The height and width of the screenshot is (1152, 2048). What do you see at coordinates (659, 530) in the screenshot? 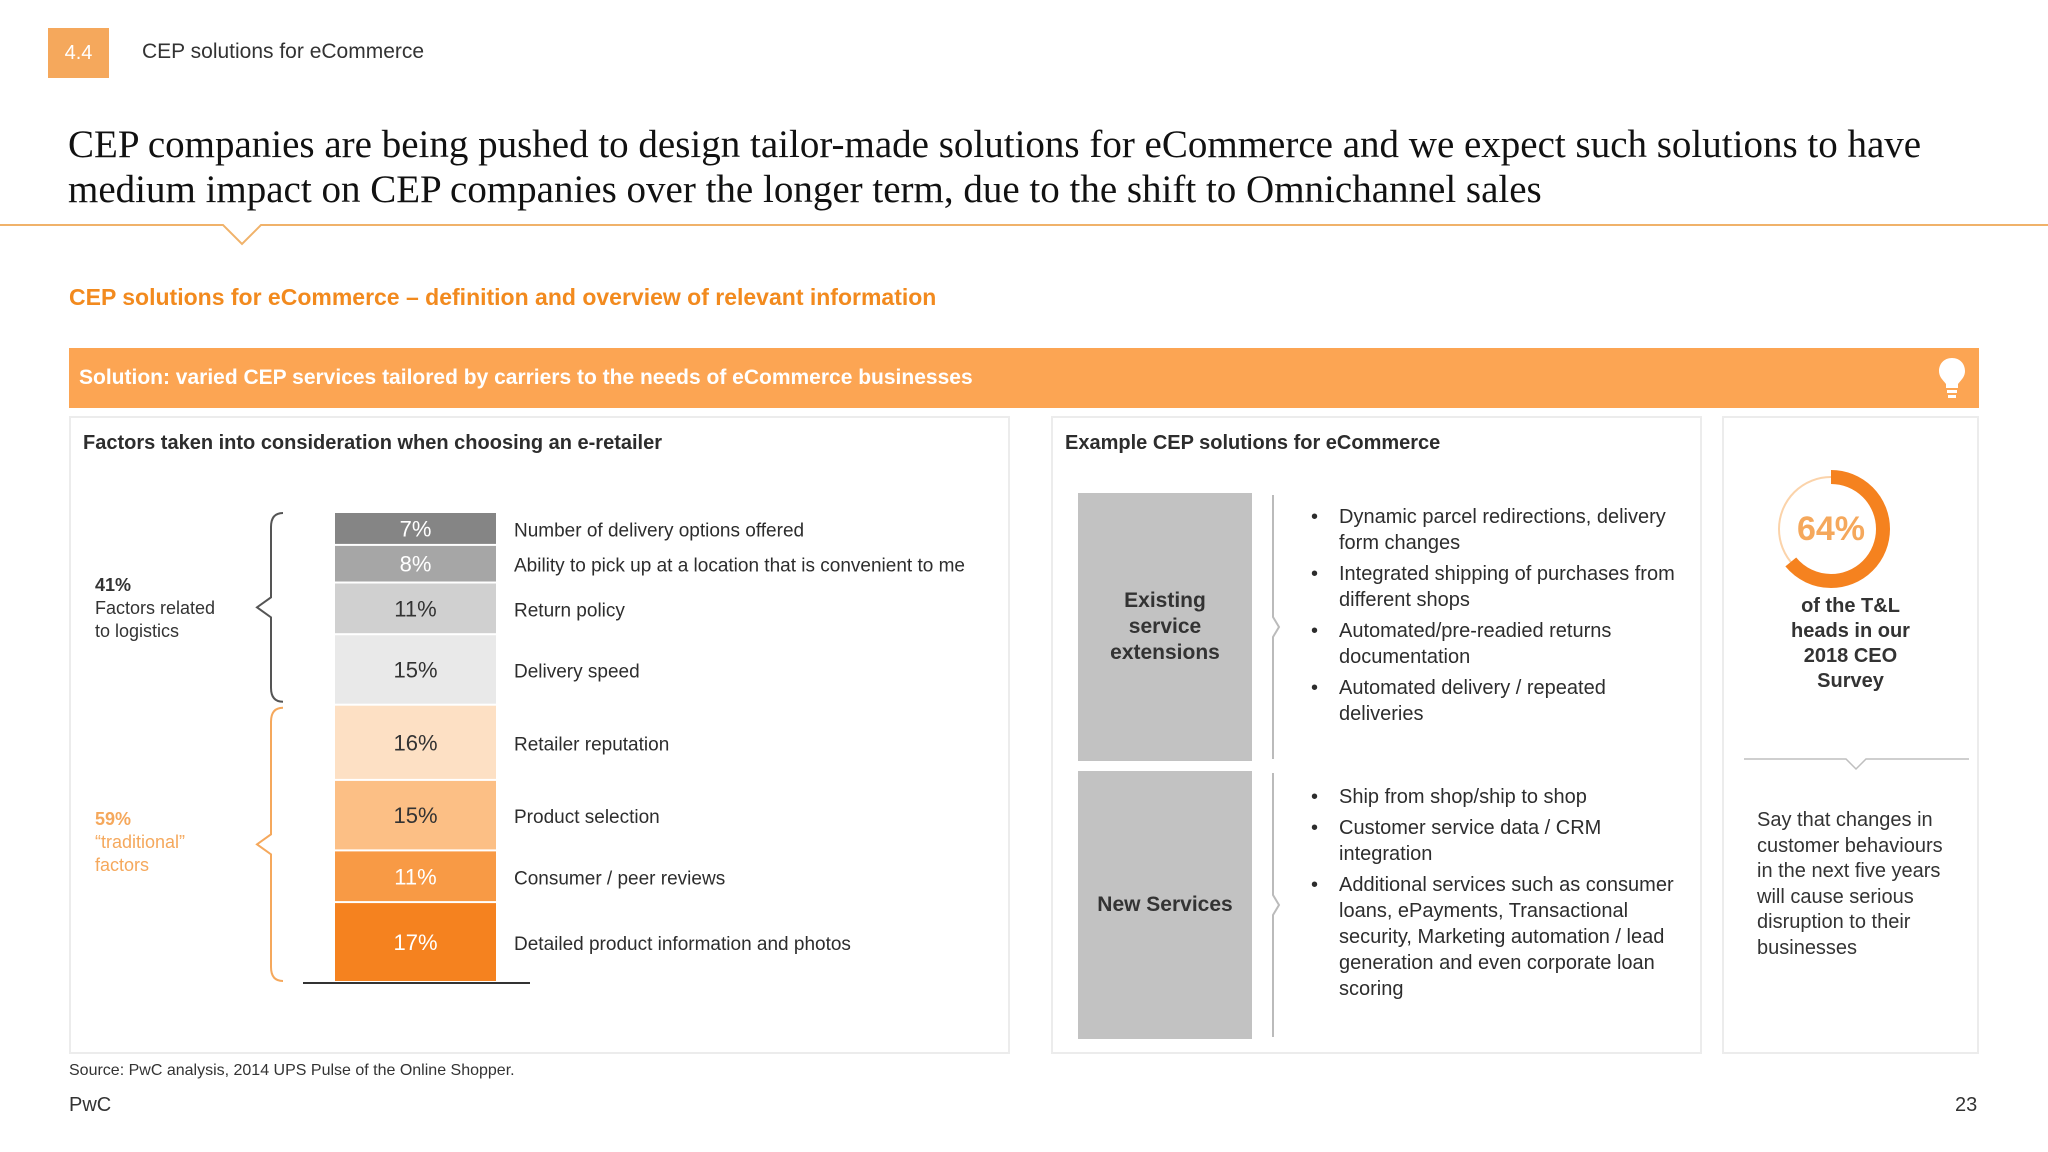
I see `bar-segment-label: Number of delivery options offered` at bounding box center [659, 530].